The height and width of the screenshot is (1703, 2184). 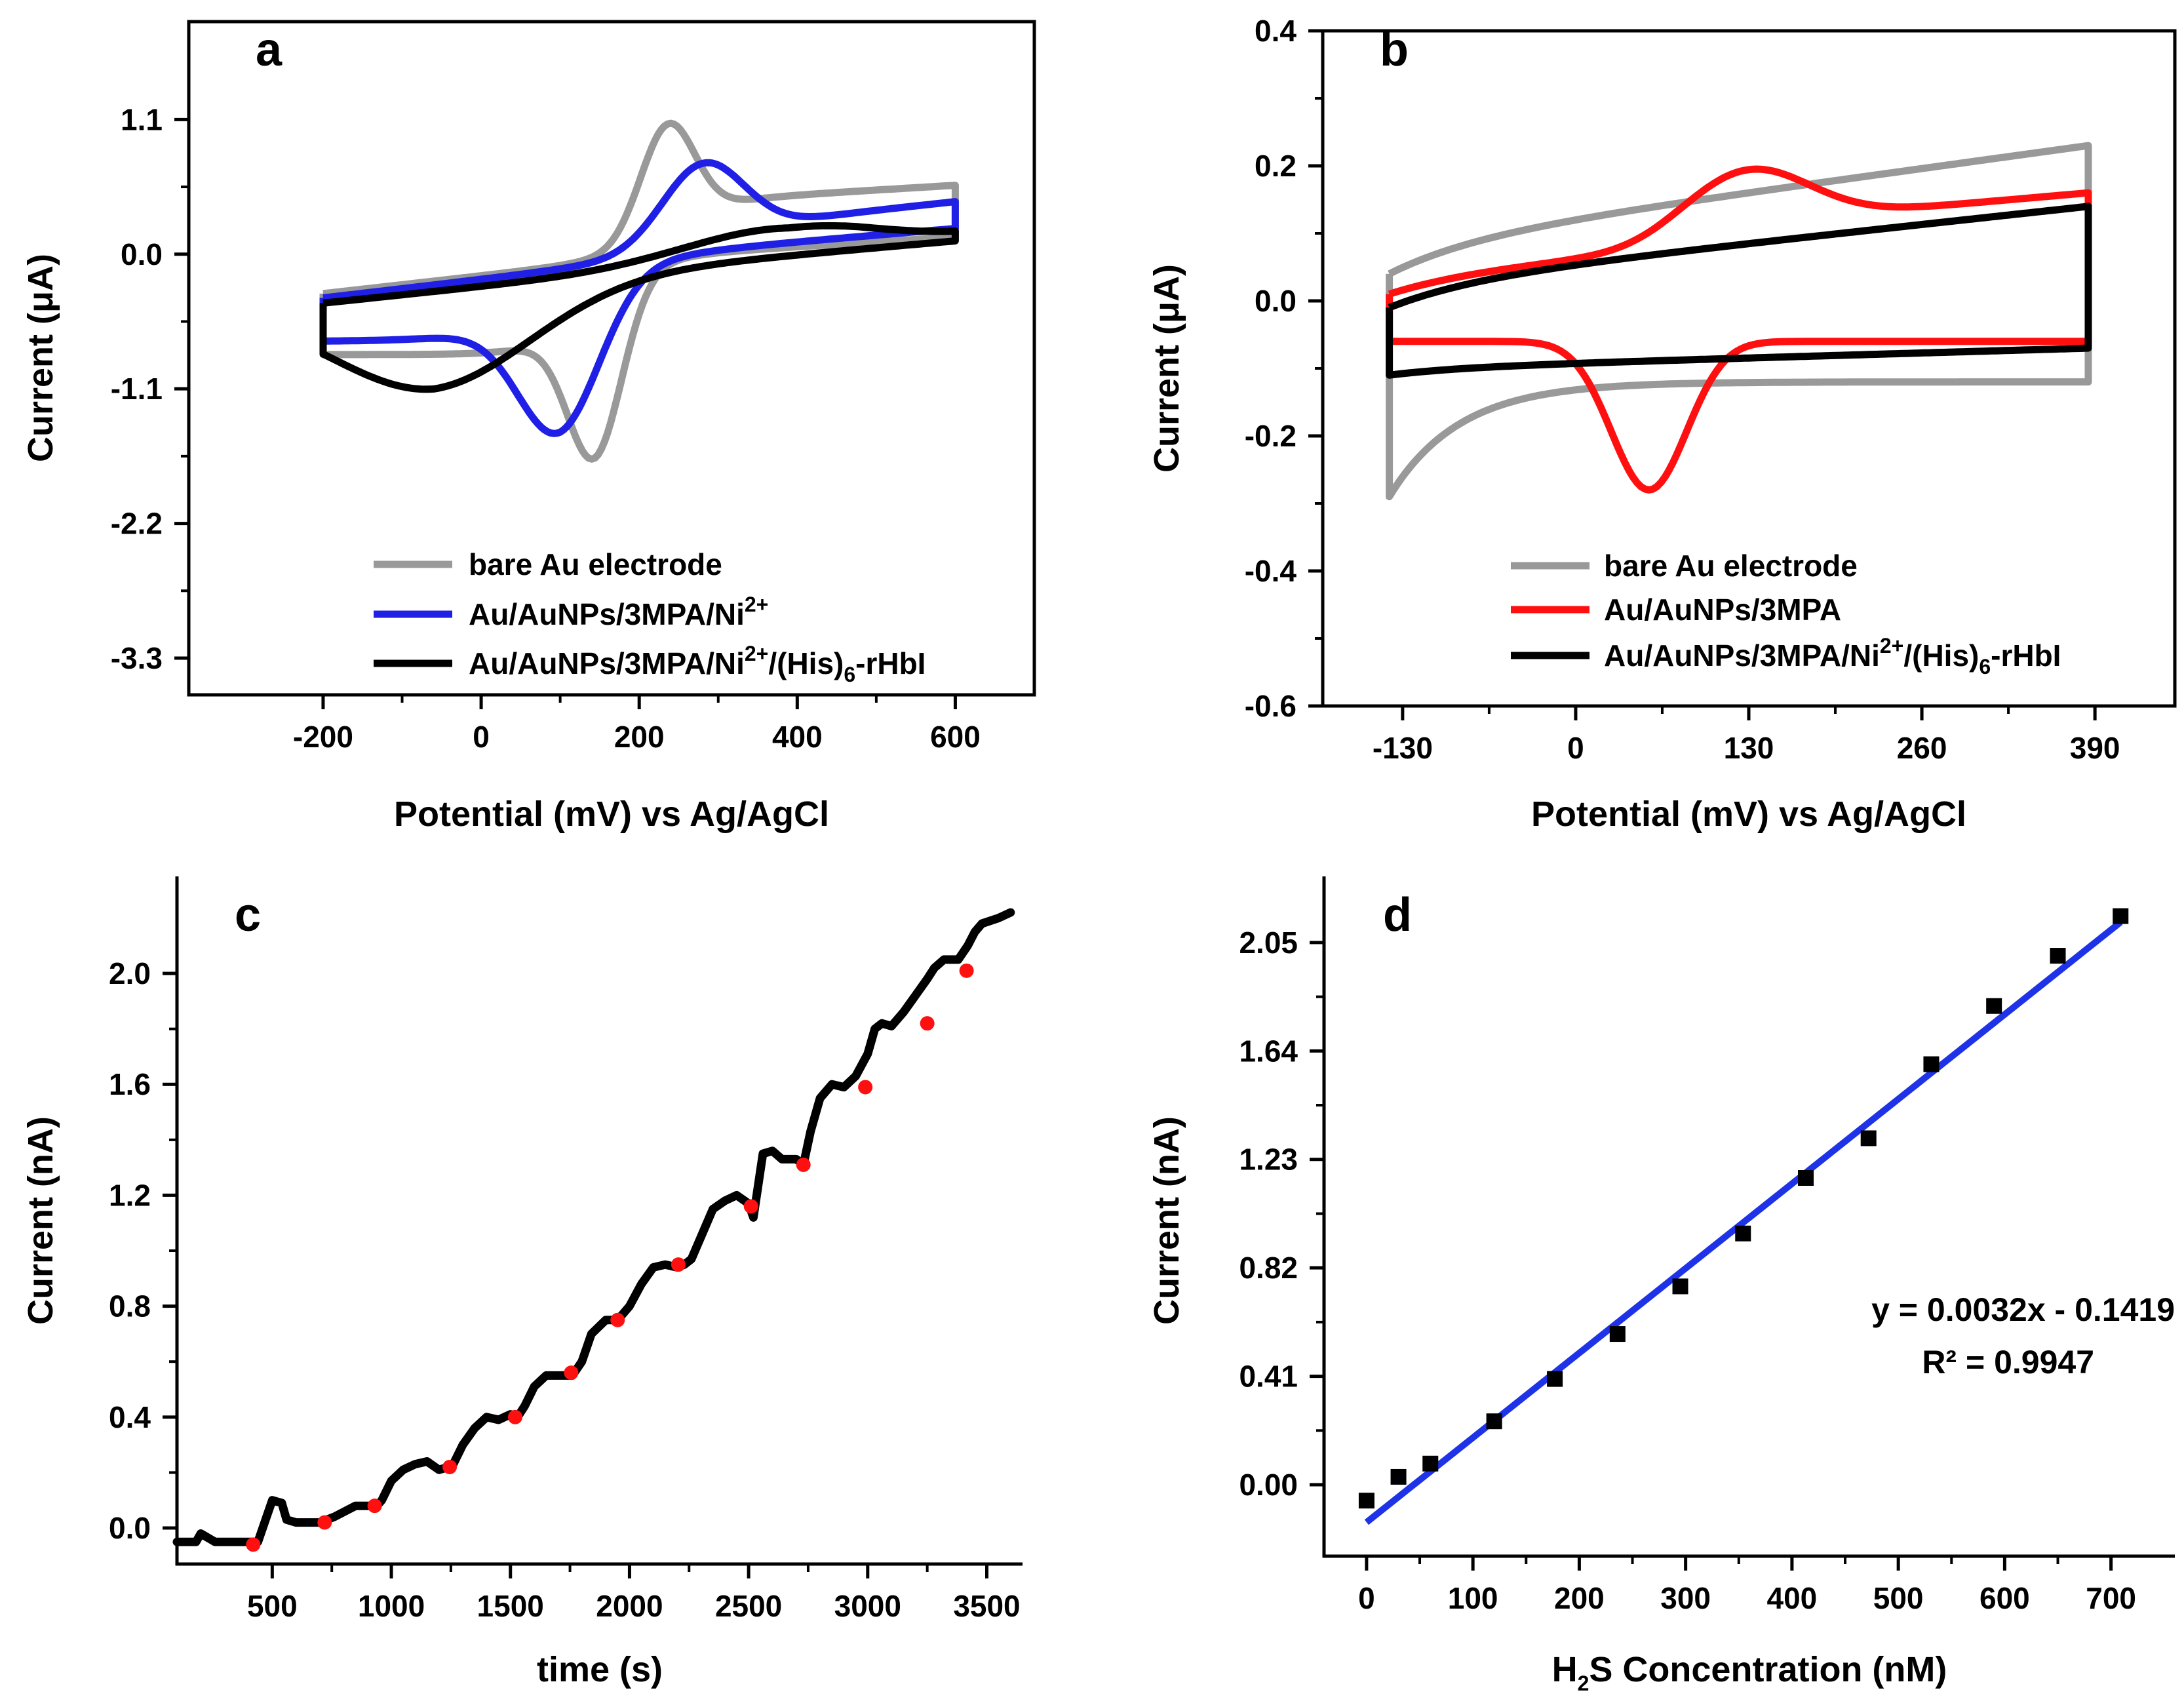 I want to click on panel-a-xtick-label: -200, so click(x=323, y=737).